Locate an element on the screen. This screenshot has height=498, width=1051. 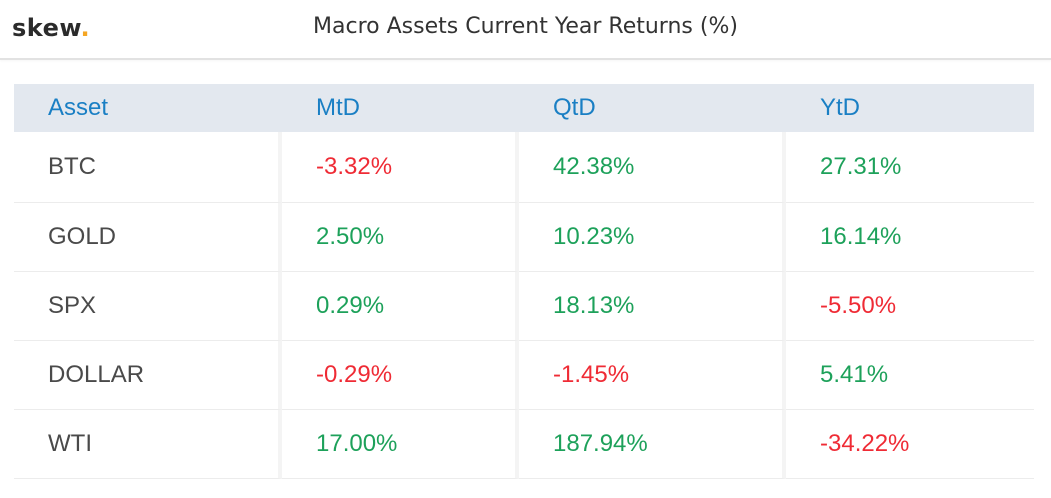
column-header-asset: Asset is located at coordinates (148, 108).